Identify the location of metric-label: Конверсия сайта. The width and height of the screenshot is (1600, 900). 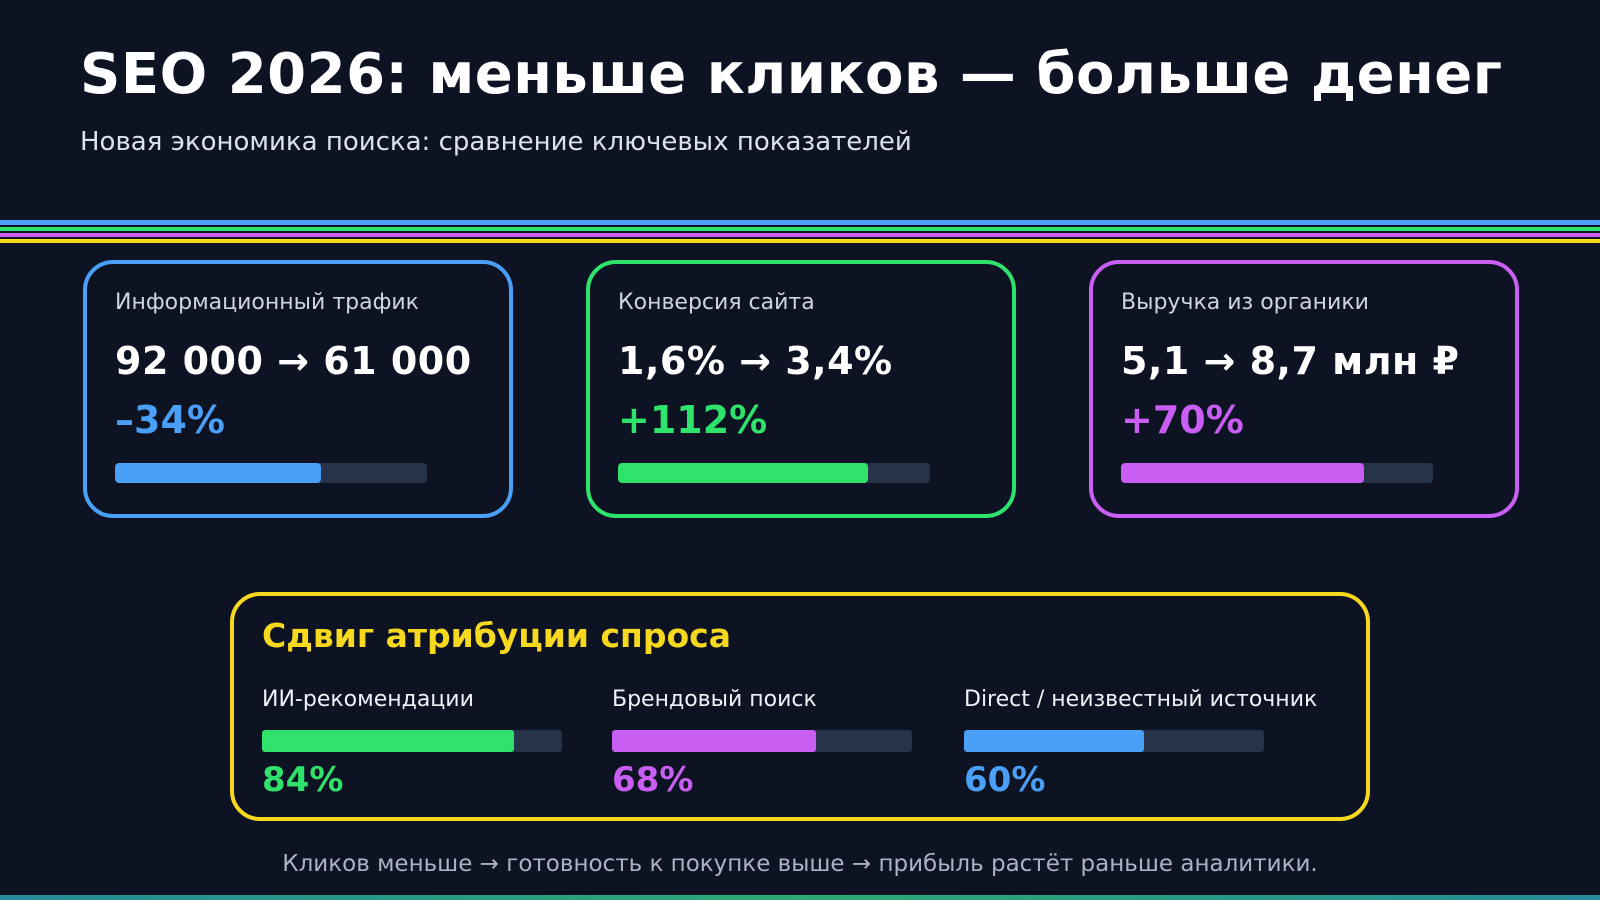
(716, 302).